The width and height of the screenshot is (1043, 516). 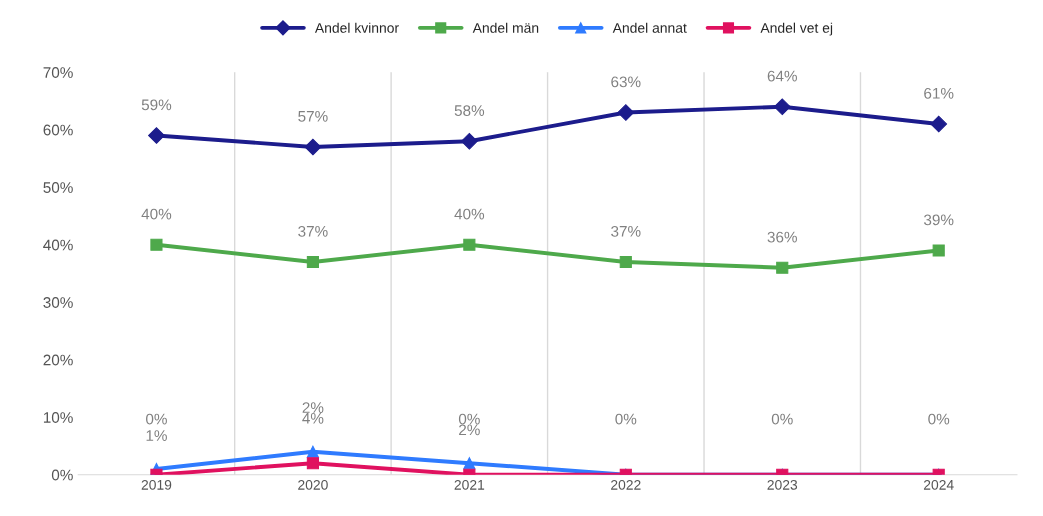 What do you see at coordinates (626, 82) in the screenshot?
I see `data-label: 63%` at bounding box center [626, 82].